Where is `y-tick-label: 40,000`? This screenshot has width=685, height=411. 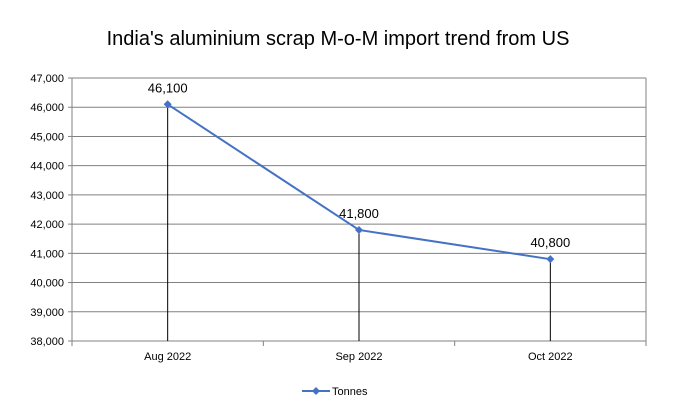 y-tick-label: 40,000 is located at coordinates (47, 284).